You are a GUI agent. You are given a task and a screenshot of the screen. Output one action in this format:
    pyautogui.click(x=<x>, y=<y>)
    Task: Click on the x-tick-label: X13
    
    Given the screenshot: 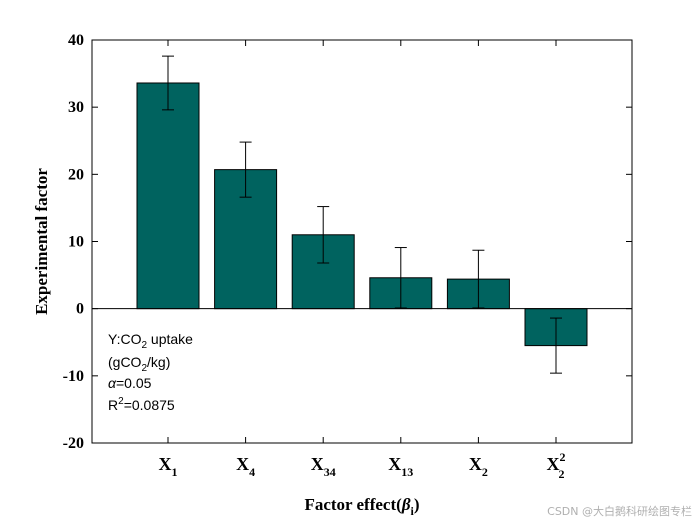 What is the action you would take?
    pyautogui.click(x=400, y=466)
    